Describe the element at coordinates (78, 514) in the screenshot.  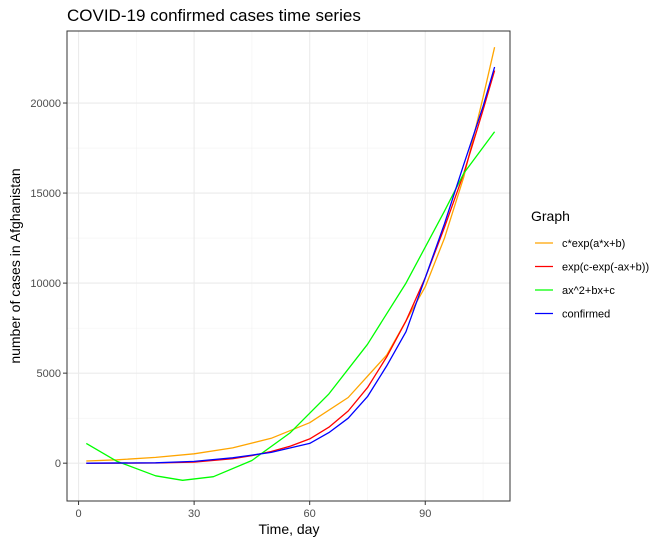
I see `x-tick-label: 0` at that location.